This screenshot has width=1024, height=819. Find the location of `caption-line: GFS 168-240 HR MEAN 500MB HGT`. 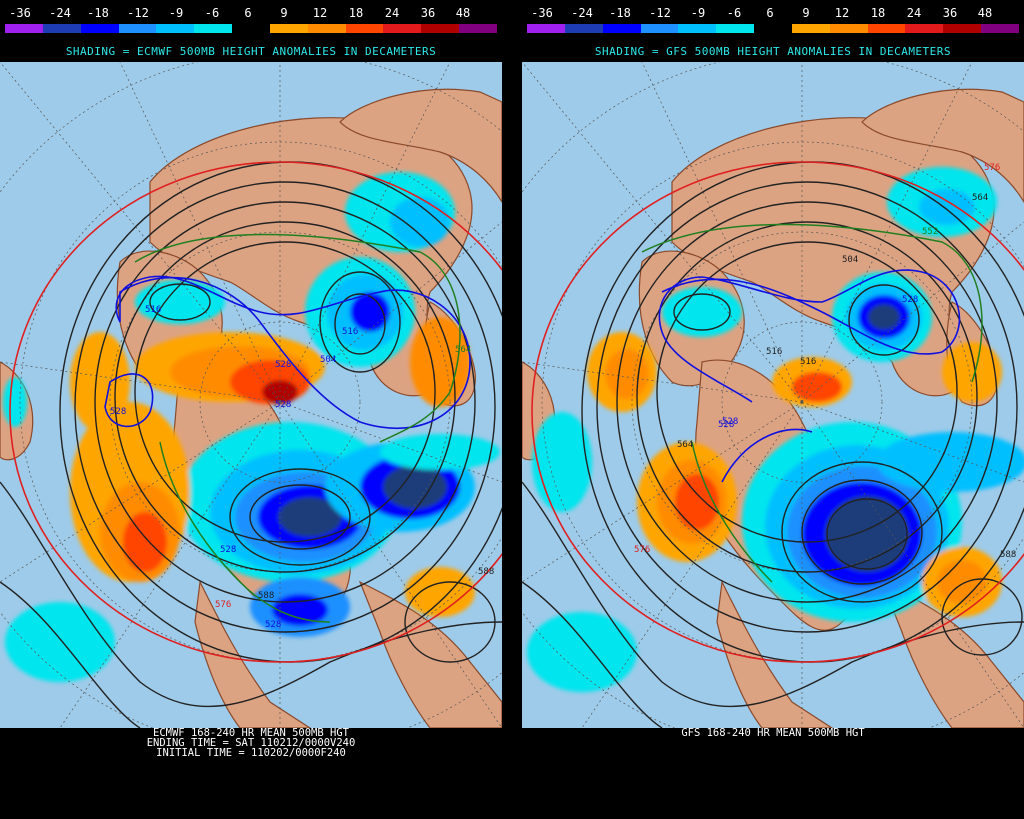

caption-line: GFS 168-240 HR MEAN 500MB HGT is located at coordinates (773, 733).